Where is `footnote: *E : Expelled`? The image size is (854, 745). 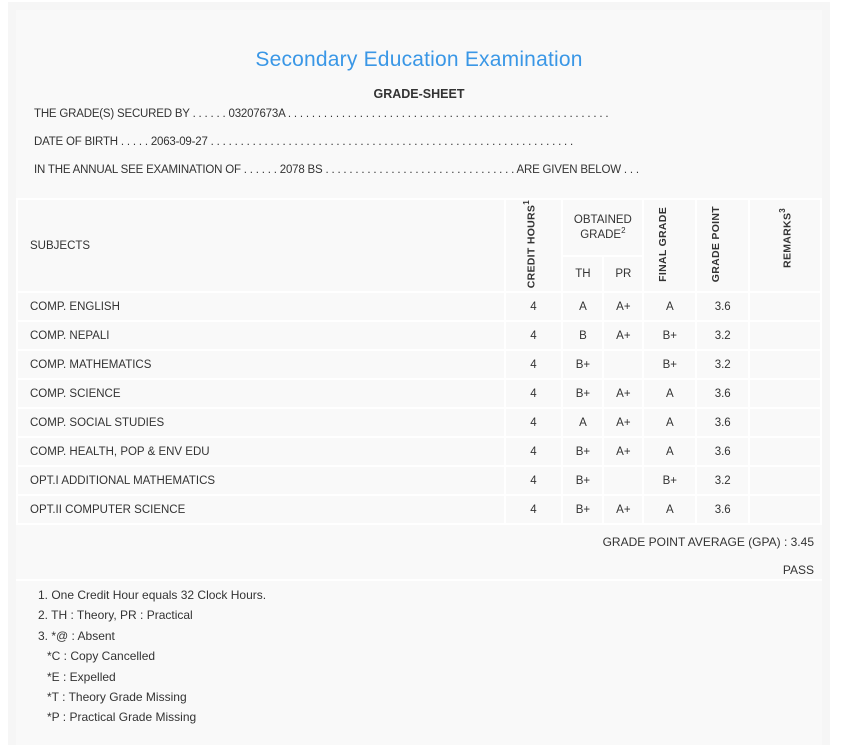
footnote: *E : Expelled is located at coordinates (81, 676).